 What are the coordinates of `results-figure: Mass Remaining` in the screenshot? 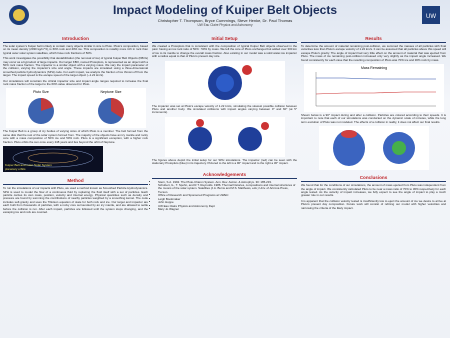 It's located at (373, 88).